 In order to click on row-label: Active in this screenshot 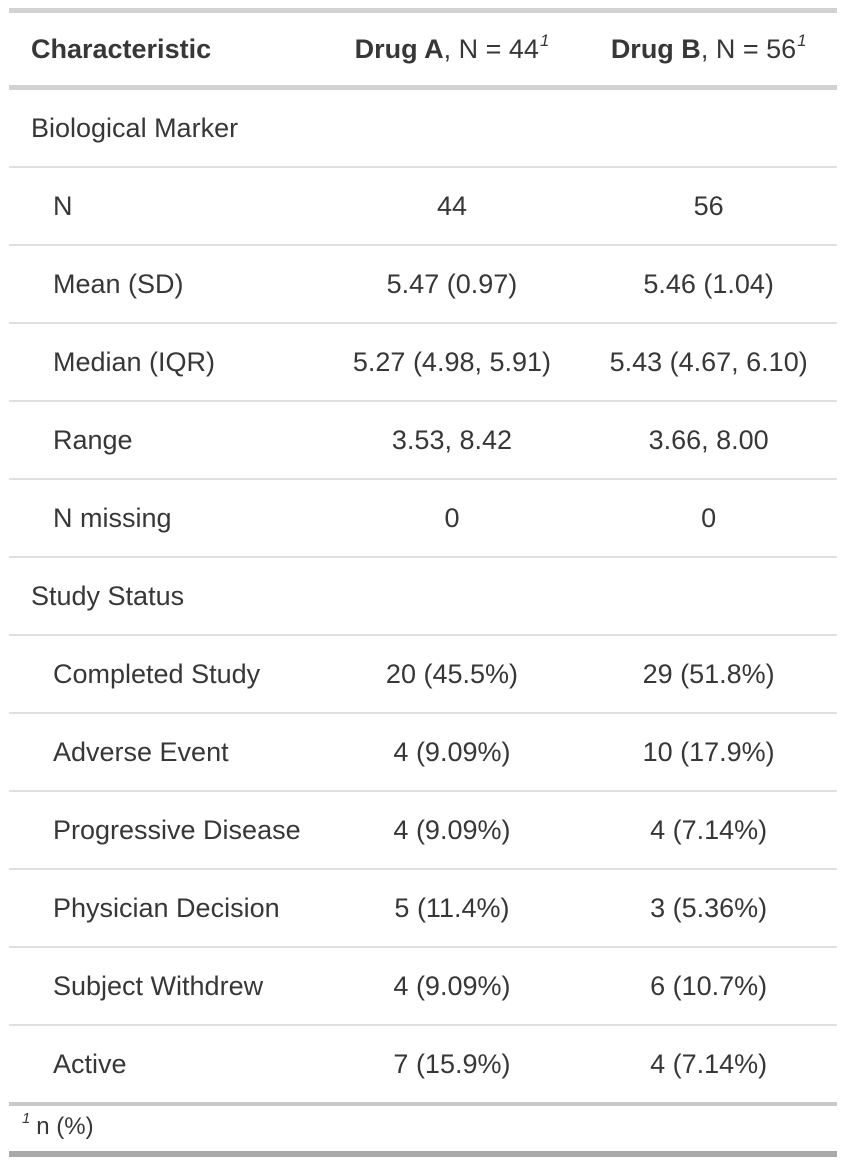, I will do `click(90, 1064)`.